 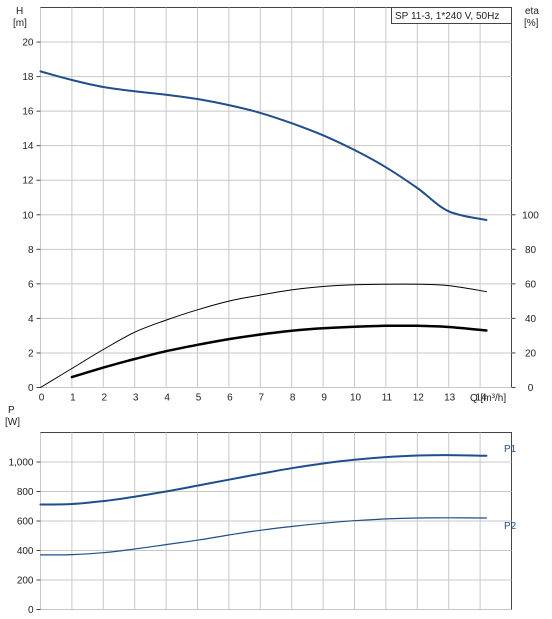 I want to click on eta-tick-label: 40, so click(x=531, y=319).